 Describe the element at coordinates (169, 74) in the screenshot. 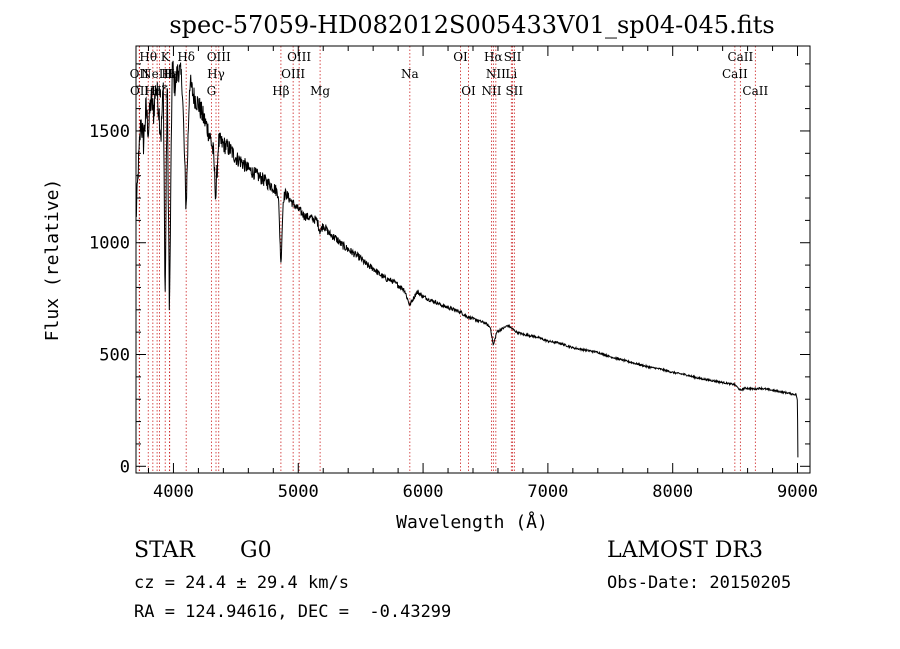

I see `line-label-7: H` at that location.